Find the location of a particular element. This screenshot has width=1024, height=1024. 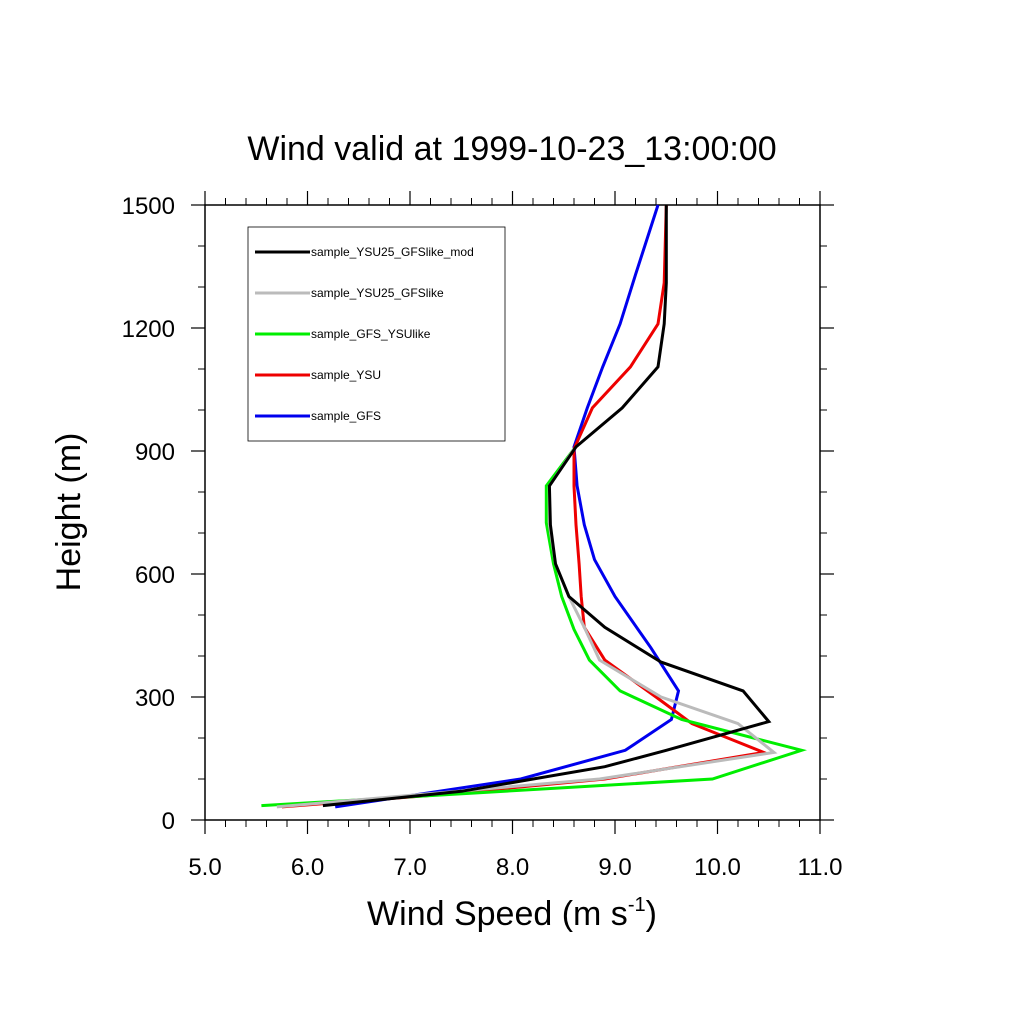

x-tick-label: 5.0 is located at coordinates (204, 867).